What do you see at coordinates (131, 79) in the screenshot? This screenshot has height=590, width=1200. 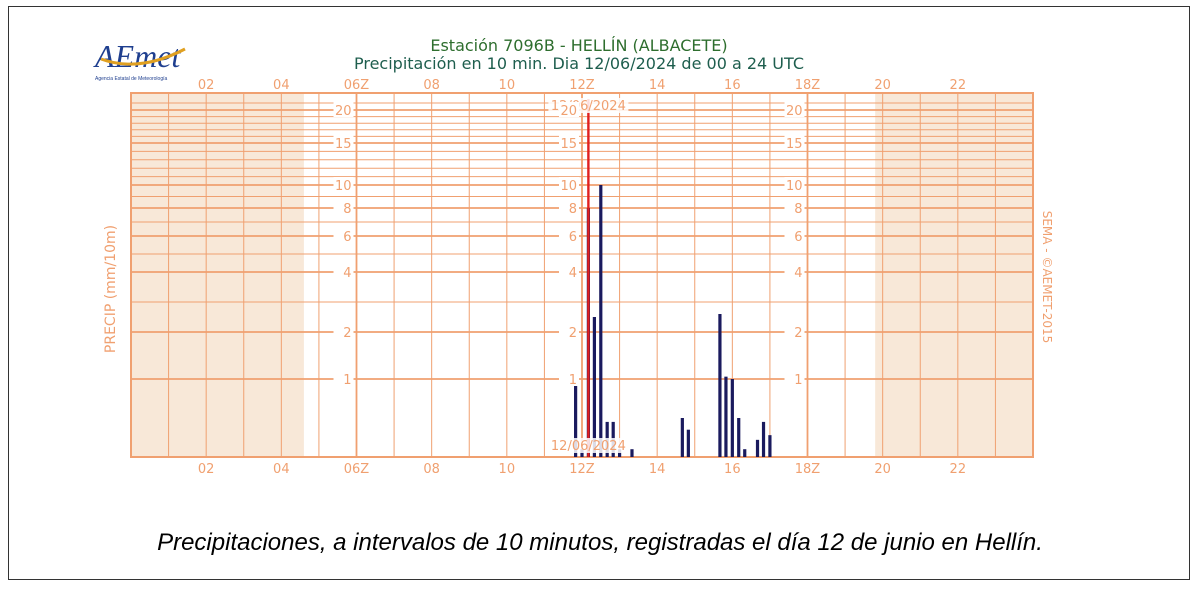 I see `logo-subtitle: Agencia Estatal de Meteorología` at bounding box center [131, 79].